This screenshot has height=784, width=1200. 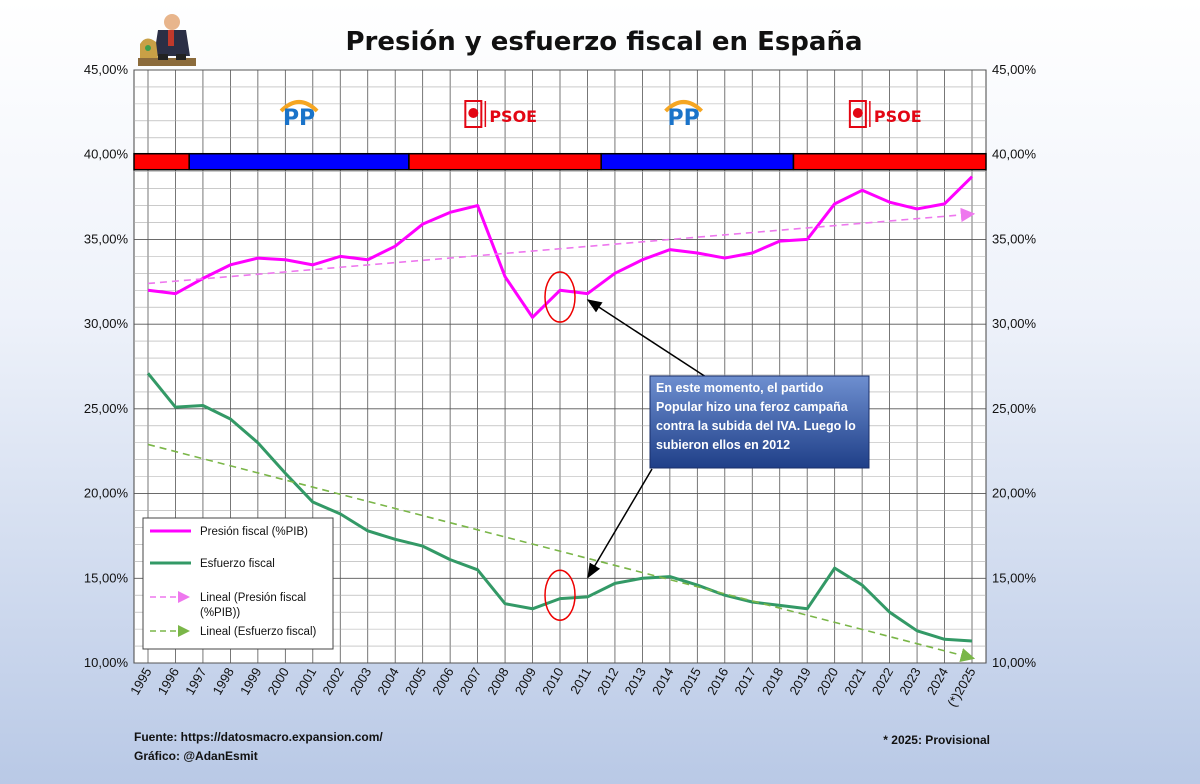 I want to click on x-tick: 1998, so click(x=223, y=681).